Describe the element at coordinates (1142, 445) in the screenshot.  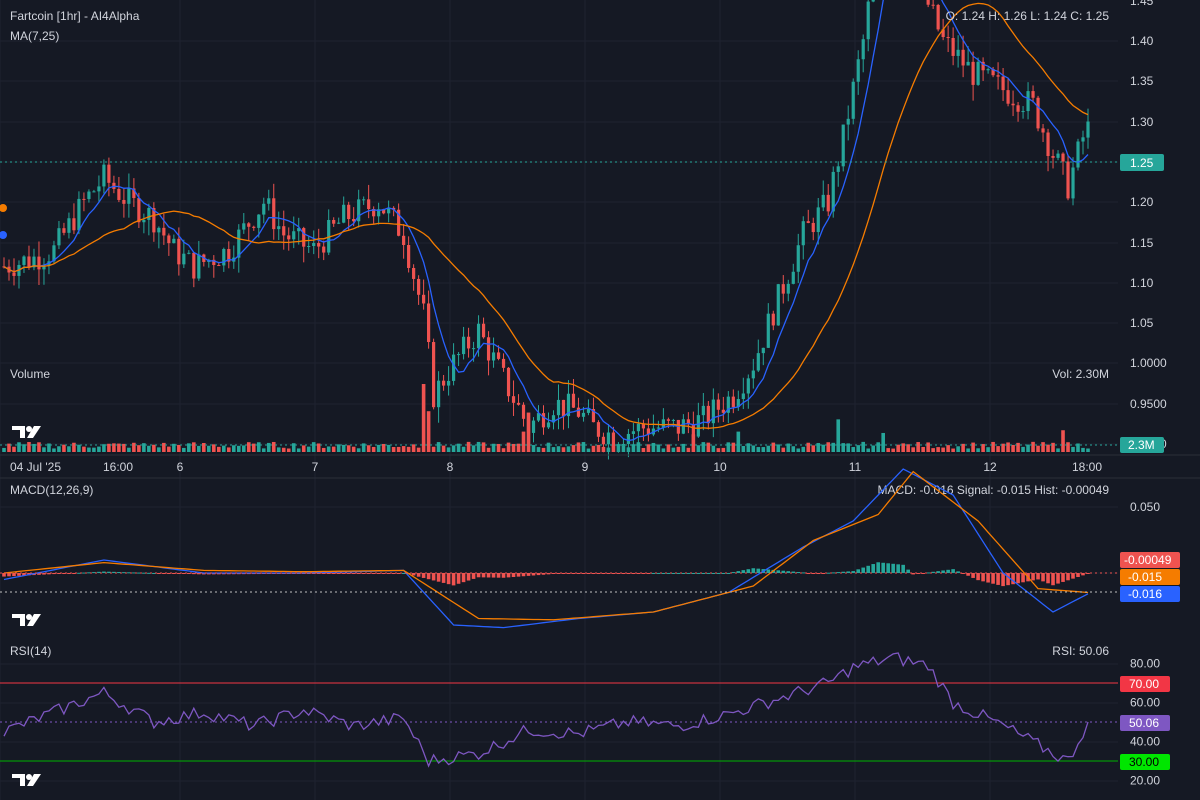
I see `volume-tag: 2.3M` at that location.